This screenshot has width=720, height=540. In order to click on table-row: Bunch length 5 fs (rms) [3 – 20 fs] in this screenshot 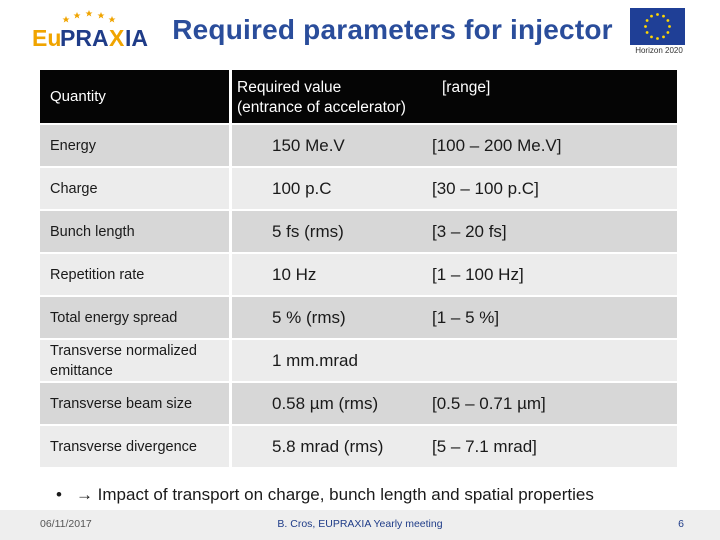, I will do `click(358, 231)`.